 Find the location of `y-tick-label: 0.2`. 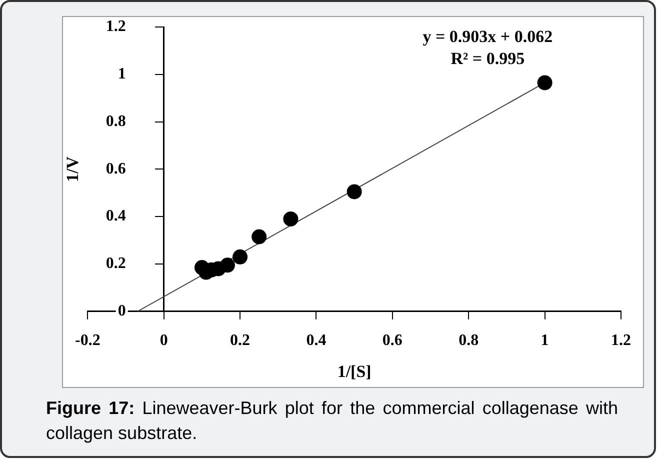

y-tick-label: 0.2 is located at coordinates (116, 263).